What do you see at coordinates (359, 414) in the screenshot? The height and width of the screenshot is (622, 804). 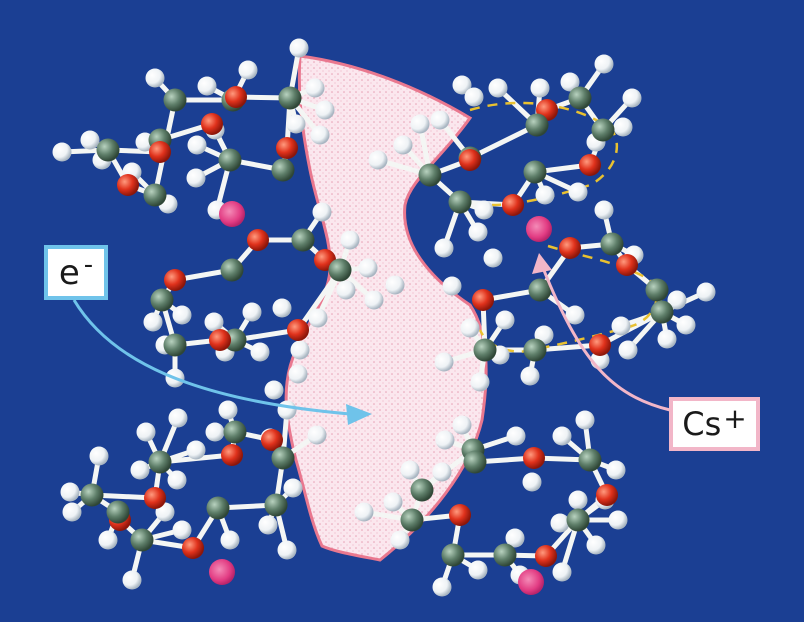 I see `electron-arrow-head` at bounding box center [359, 414].